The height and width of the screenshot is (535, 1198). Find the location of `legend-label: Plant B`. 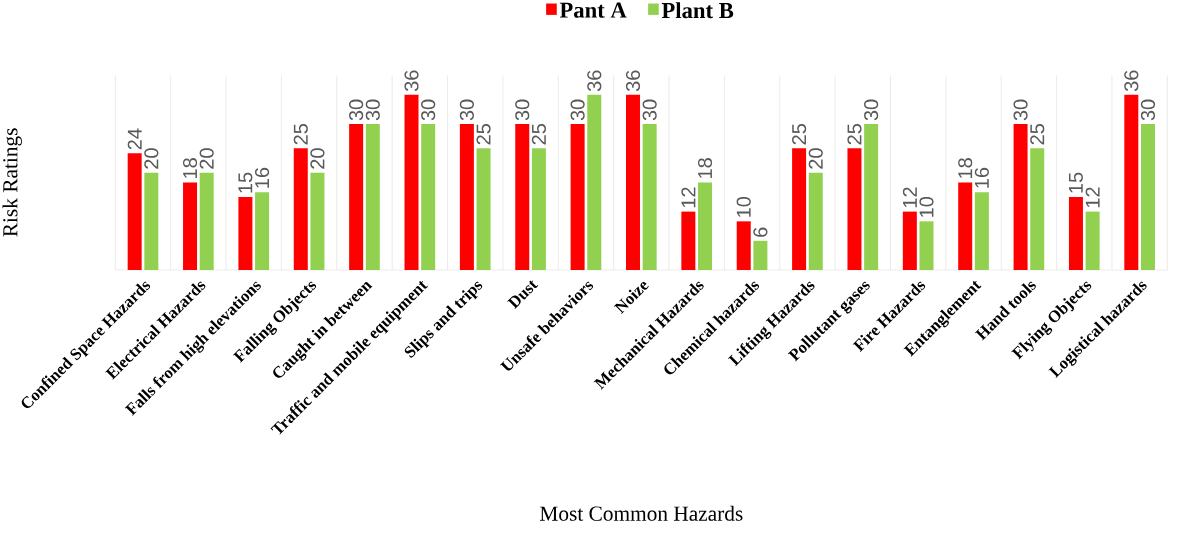

legend-label: Plant B is located at coordinates (697, 10).